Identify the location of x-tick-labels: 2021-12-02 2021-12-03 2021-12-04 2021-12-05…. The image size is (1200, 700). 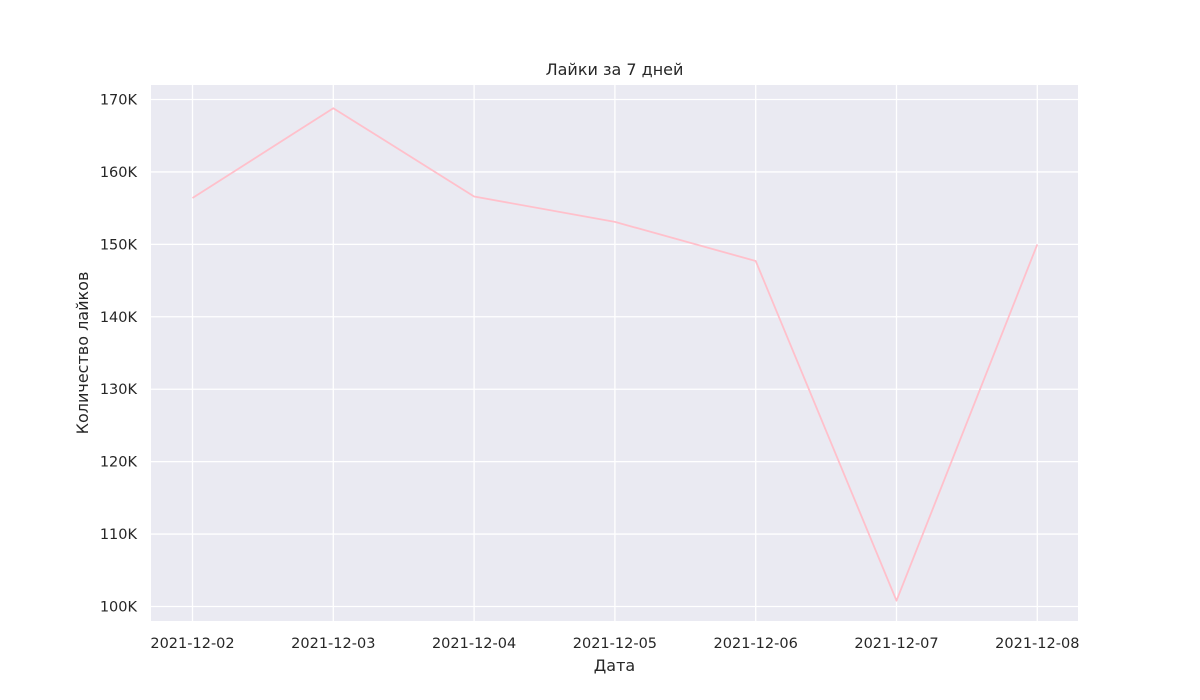
(614, 644).